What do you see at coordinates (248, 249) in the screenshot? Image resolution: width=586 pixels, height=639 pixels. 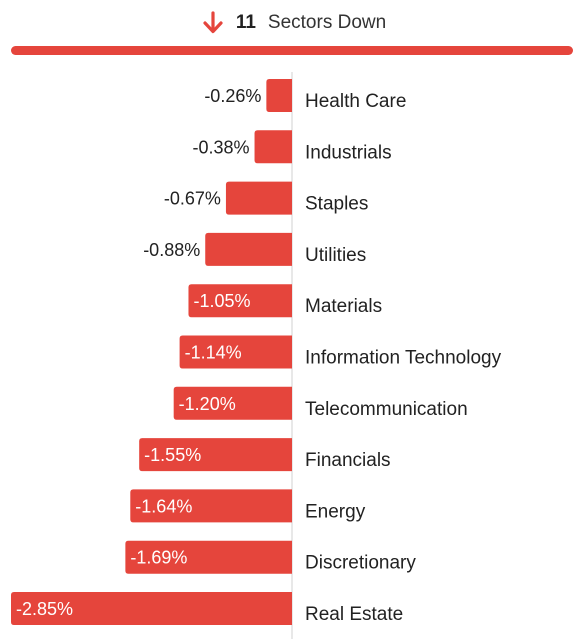 I see `bar-utilities` at bounding box center [248, 249].